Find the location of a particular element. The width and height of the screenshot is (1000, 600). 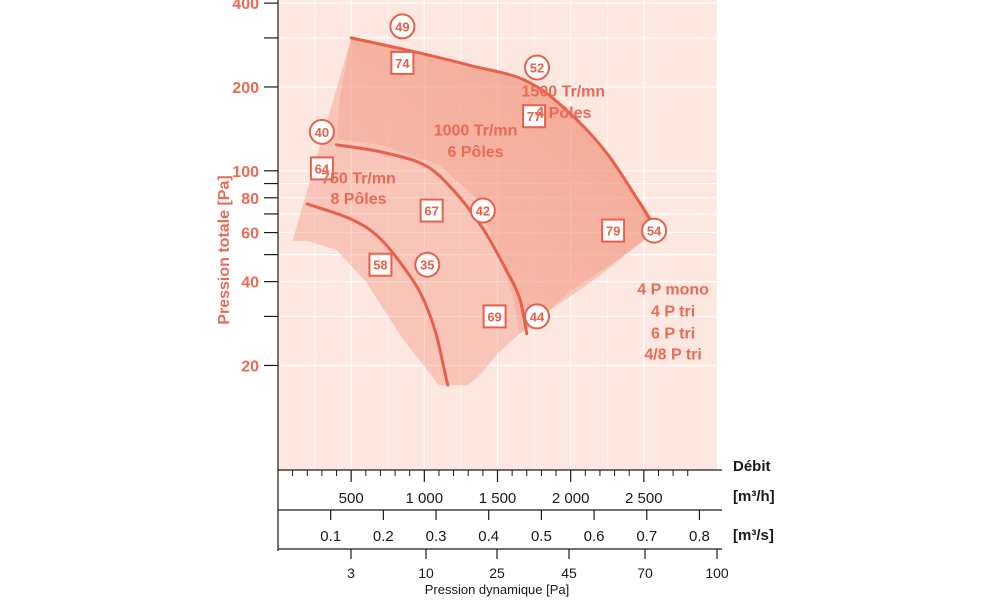

marker-label: 52 is located at coordinates (537, 67).